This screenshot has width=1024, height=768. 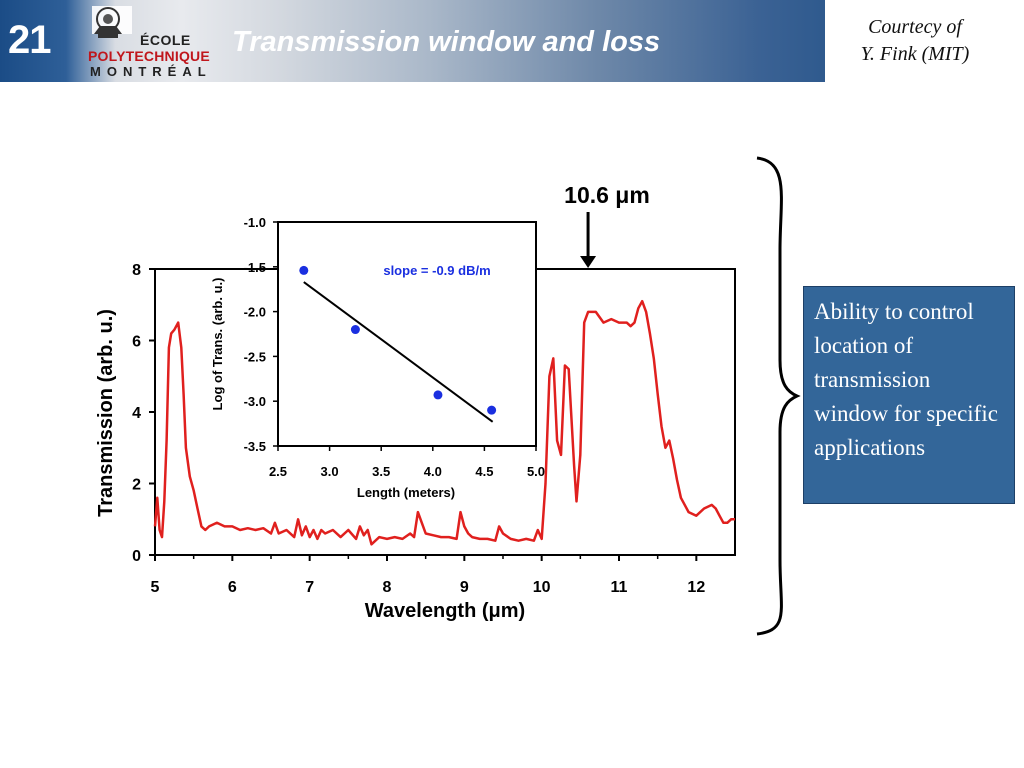 What do you see at coordinates (255, 267) in the screenshot?
I see `inset-ytick-label: -1.5` at bounding box center [255, 267].